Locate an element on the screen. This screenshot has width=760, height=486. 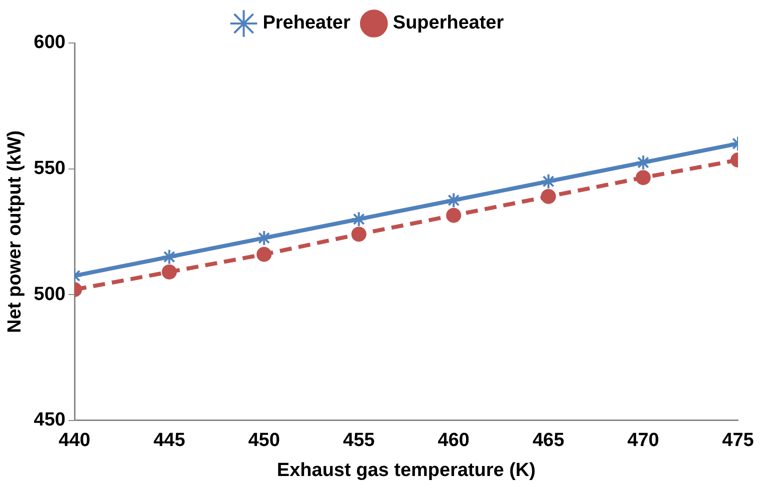
legend-label: Superheater is located at coordinates (448, 23).